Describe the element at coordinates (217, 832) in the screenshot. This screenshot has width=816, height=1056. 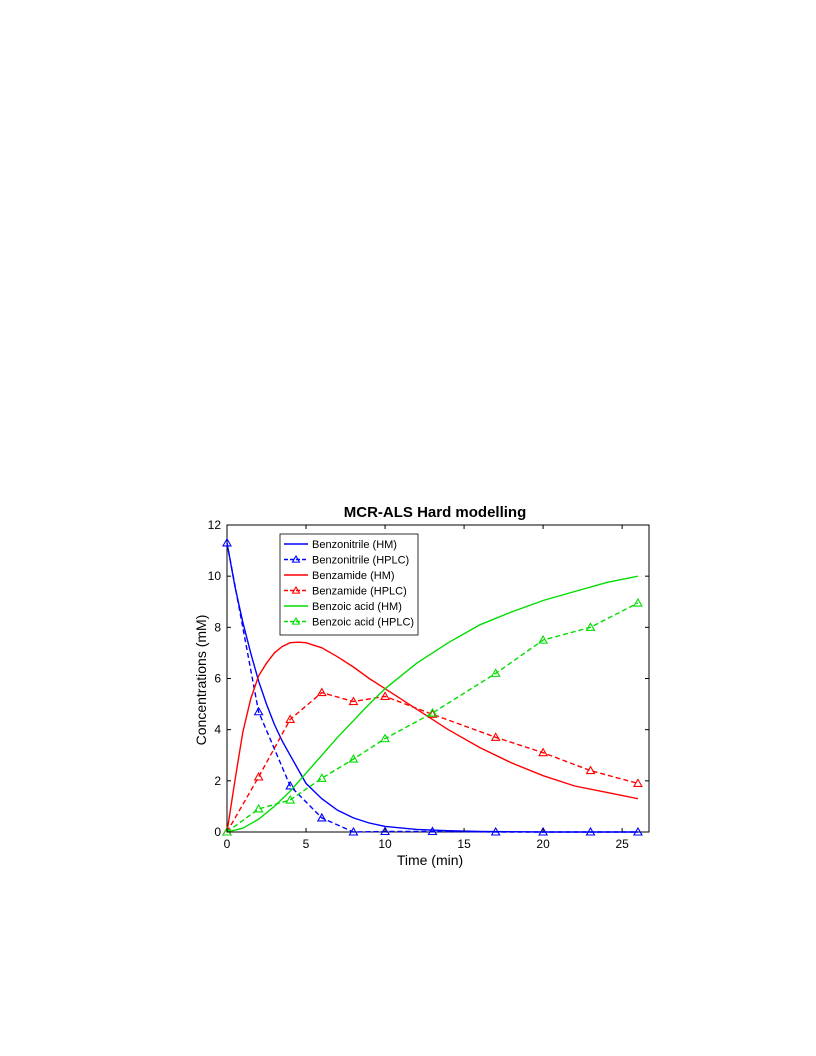
I see `y-tick-label: 0` at that location.